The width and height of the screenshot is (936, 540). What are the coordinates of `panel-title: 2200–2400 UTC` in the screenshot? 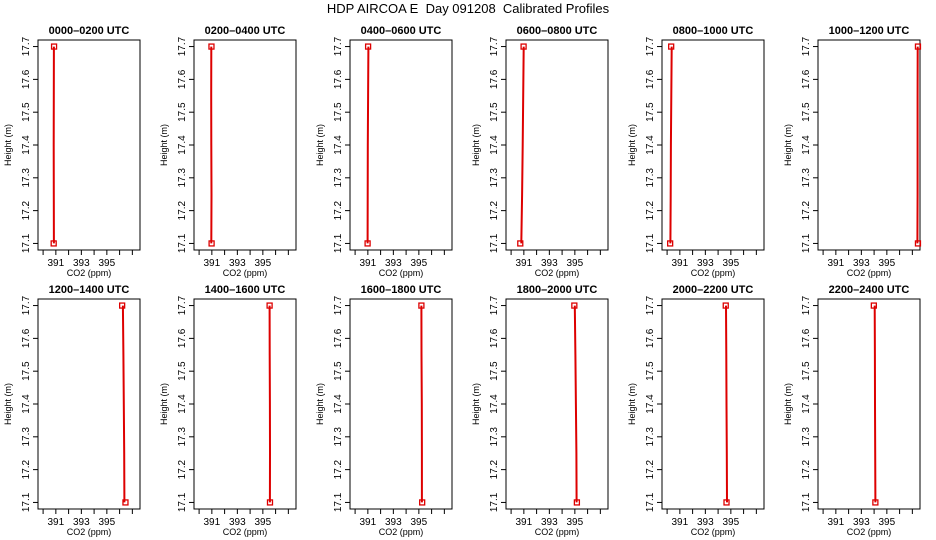 It's located at (869, 290).